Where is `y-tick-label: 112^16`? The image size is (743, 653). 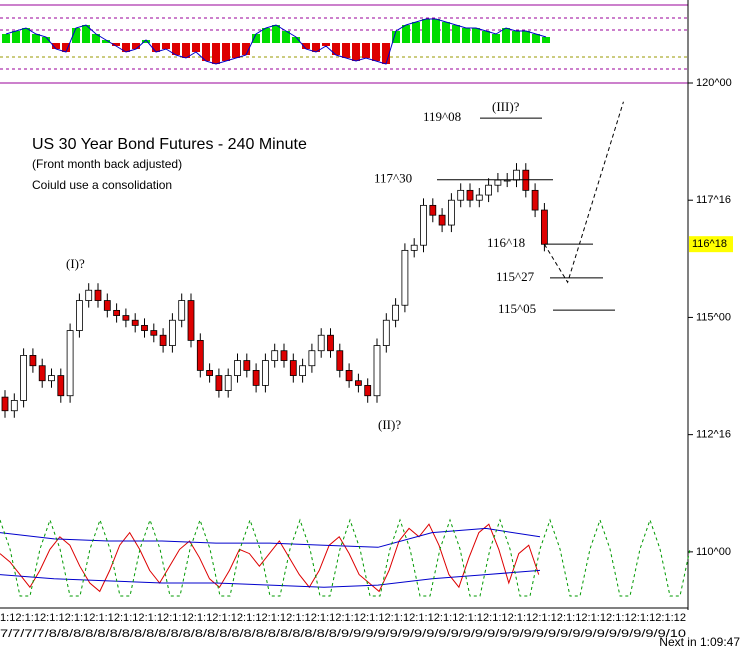
y-tick-label: 112^16 is located at coordinates (713, 435).